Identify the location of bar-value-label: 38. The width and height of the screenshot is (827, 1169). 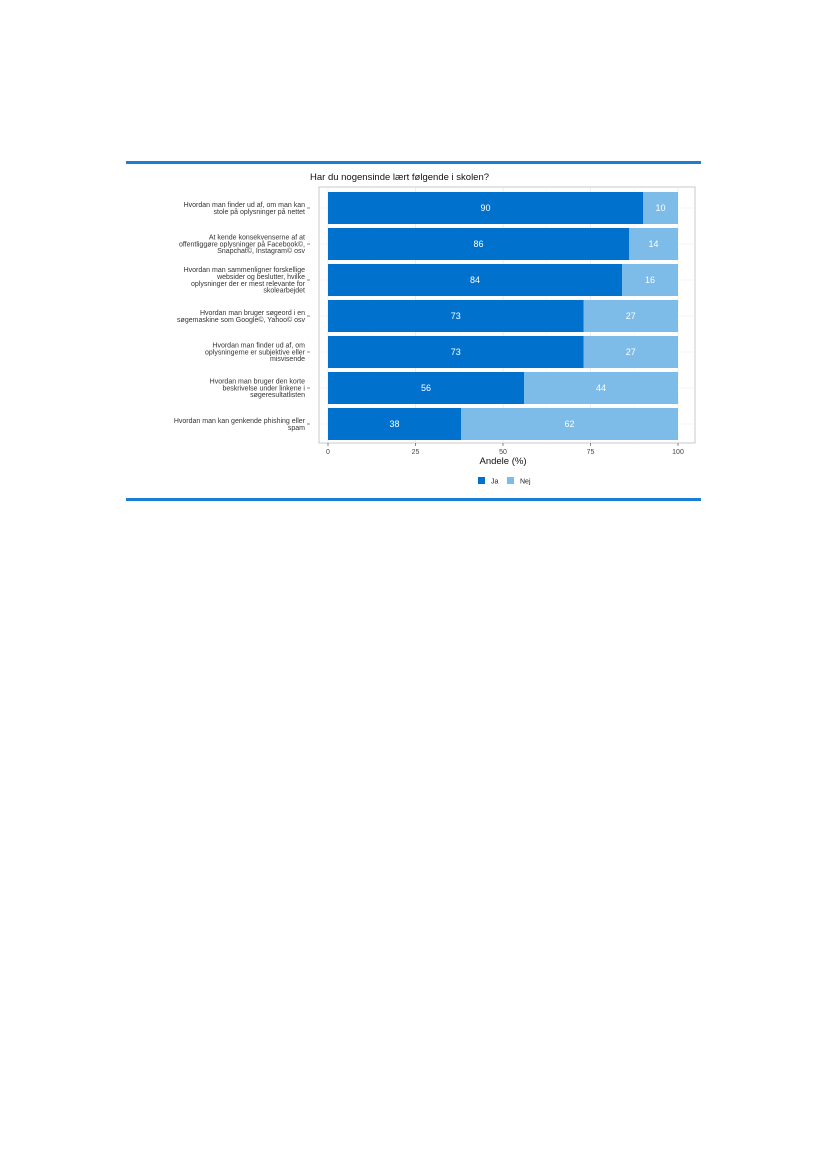
(394, 424).